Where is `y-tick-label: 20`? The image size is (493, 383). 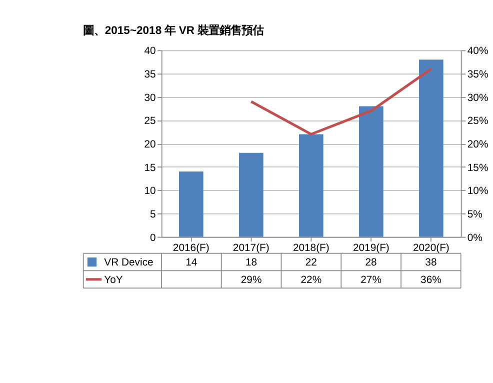 y-tick-label: 20 is located at coordinates (150, 144).